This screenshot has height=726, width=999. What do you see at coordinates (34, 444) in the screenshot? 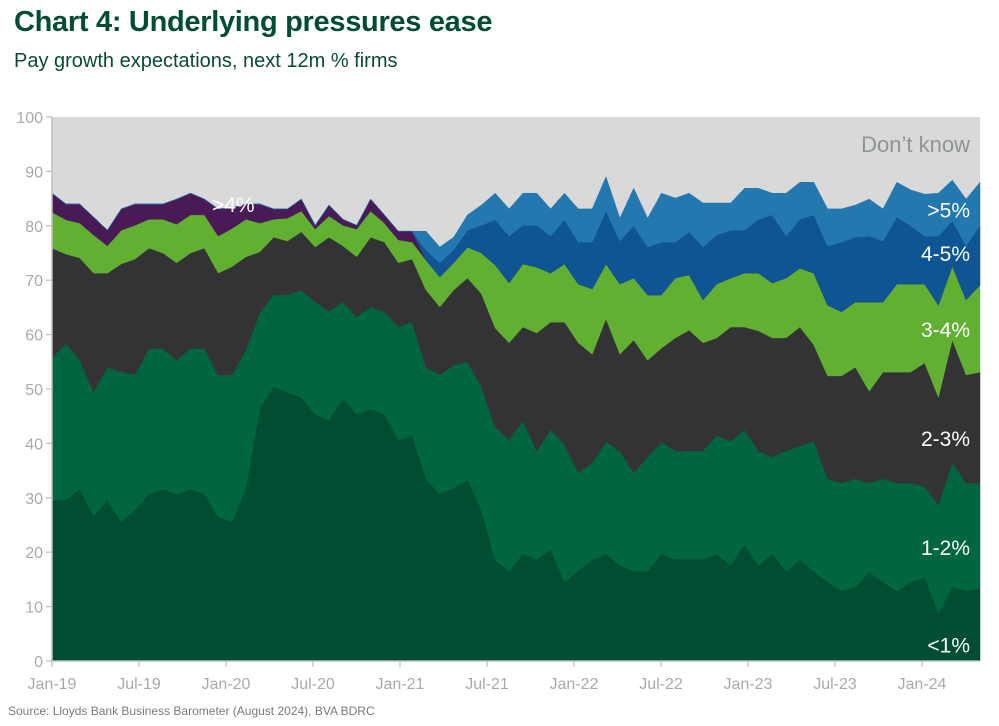
I see `y-tick-label: 40` at bounding box center [34, 444].